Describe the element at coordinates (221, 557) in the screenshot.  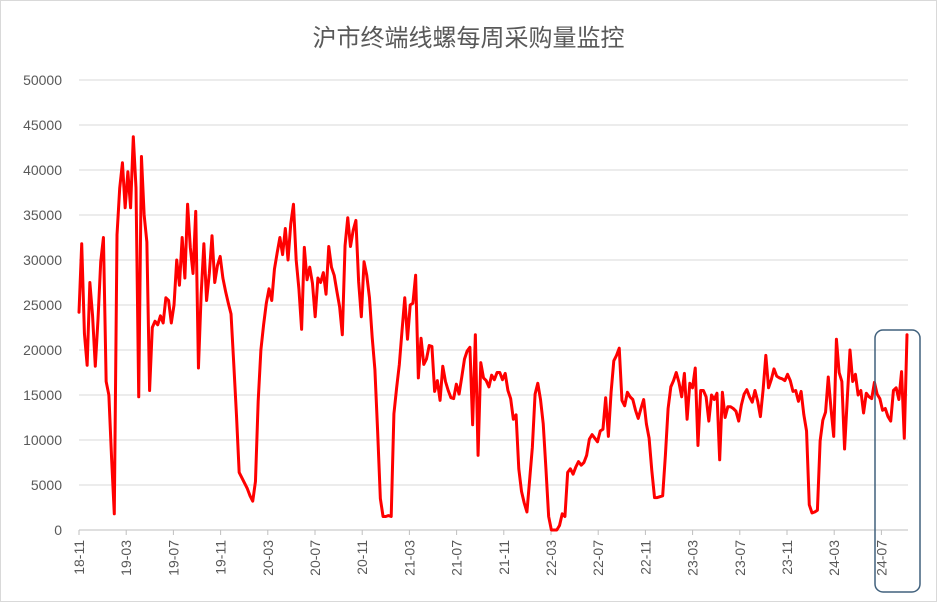
I see `x-tick-label: 19-11` at that location.